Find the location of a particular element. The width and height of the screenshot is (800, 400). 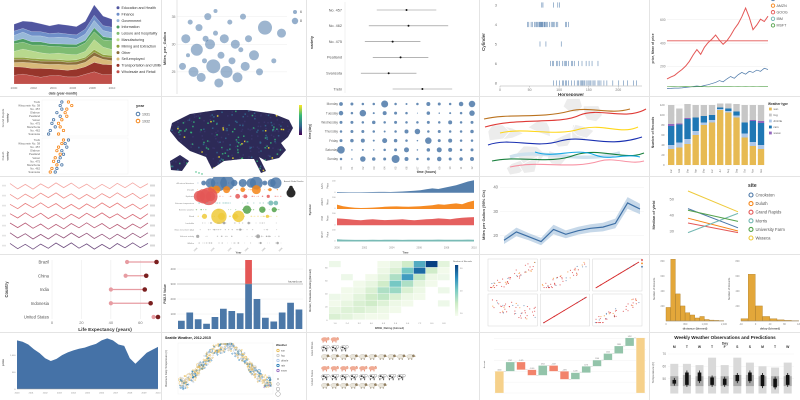

svg-text: -1481 is located at coordinates (564, 370).